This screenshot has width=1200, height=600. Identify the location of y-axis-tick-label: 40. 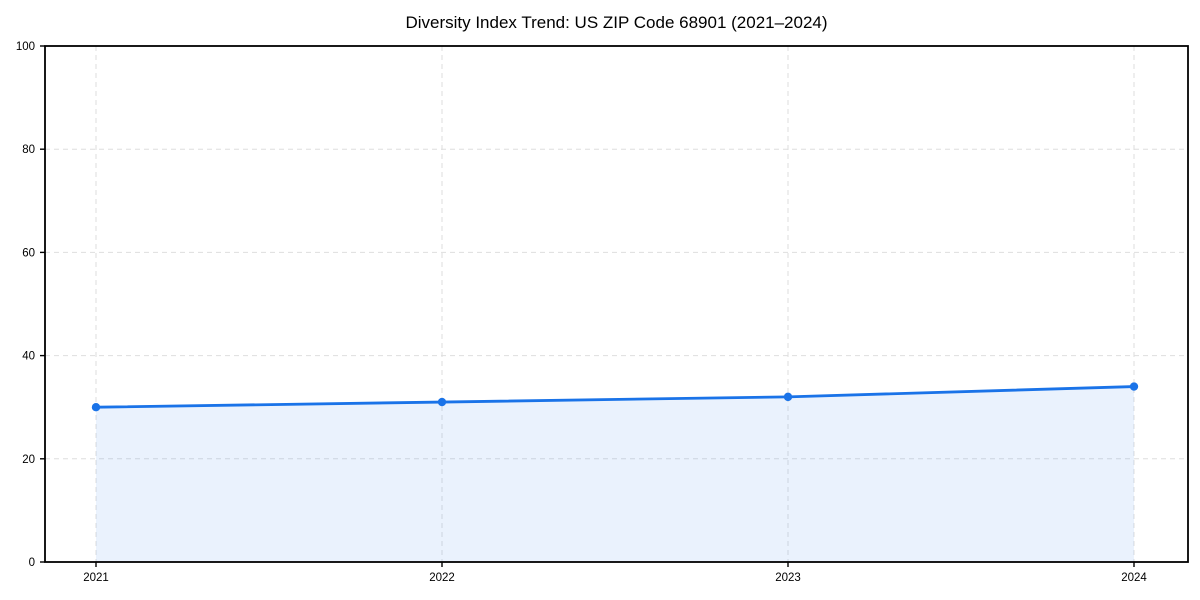
(28, 357).